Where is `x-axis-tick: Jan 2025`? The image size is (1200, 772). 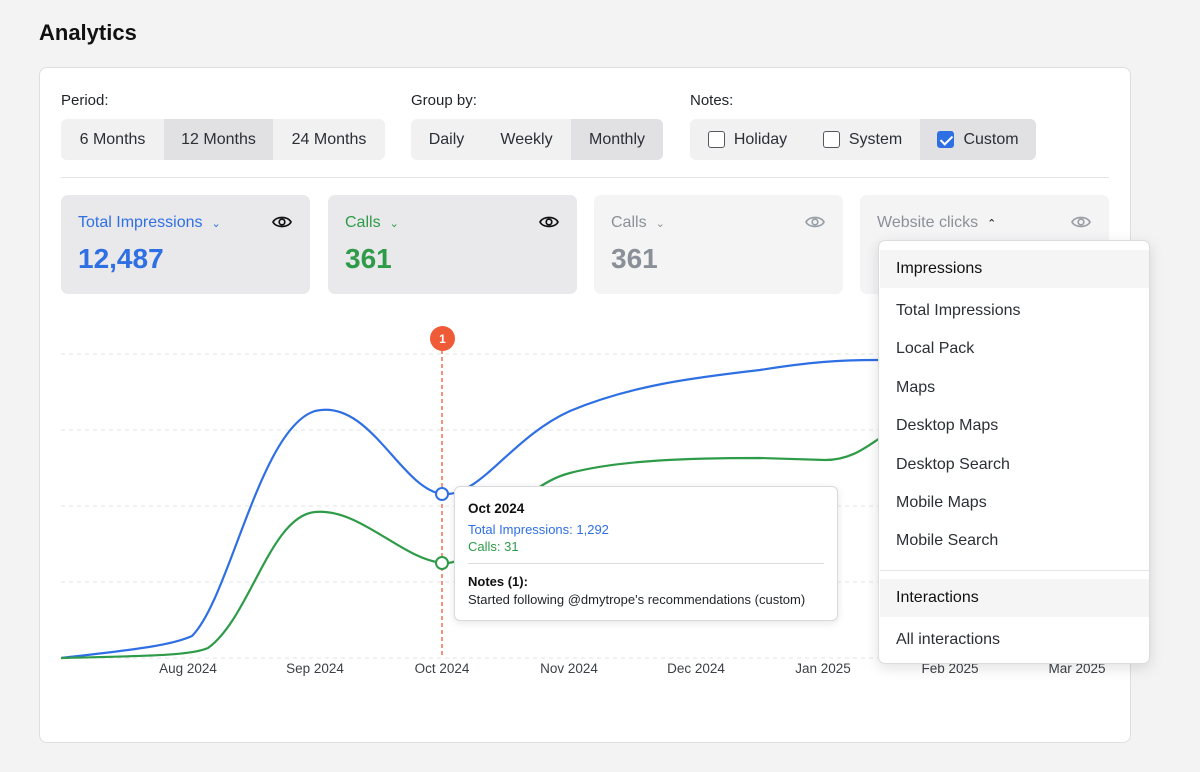 x-axis-tick: Jan 2025 is located at coordinates (823, 668).